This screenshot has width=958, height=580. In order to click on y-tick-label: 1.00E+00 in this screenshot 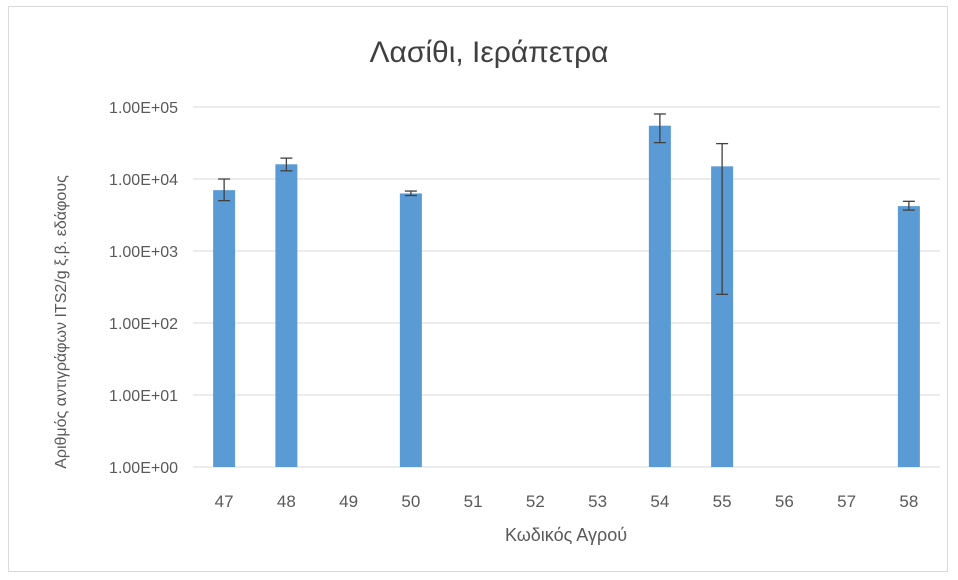, I will do `click(143, 468)`.